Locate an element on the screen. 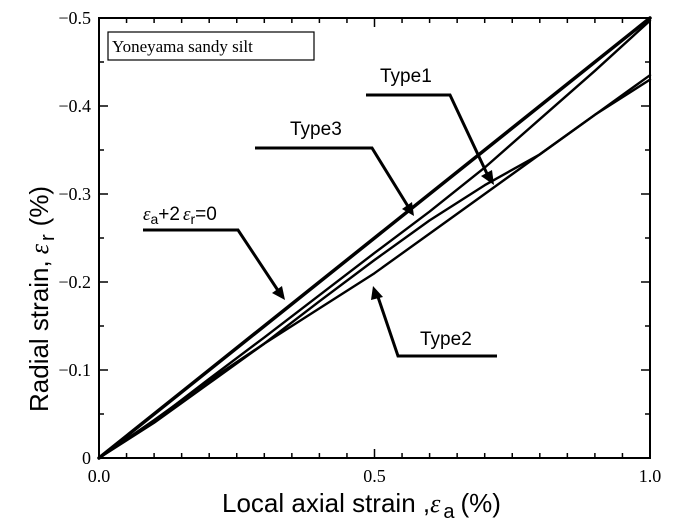 The height and width of the screenshot is (524, 681). y-label-text: Radial strain, is located at coordinates (39, 336).